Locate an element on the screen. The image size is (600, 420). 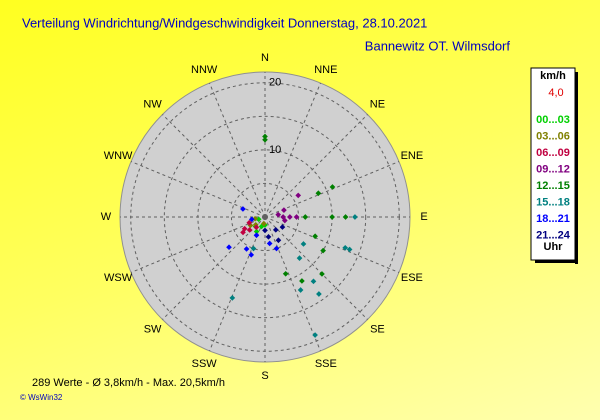
direction-label: NNE is located at coordinates (325, 70).